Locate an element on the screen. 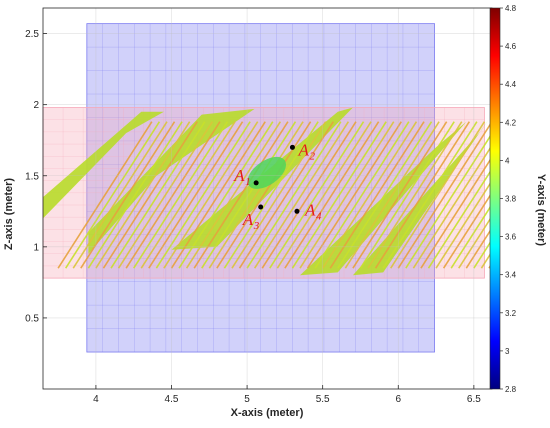  annotated-points: A 1A 2A 3A 4 is located at coordinates (277, 186).